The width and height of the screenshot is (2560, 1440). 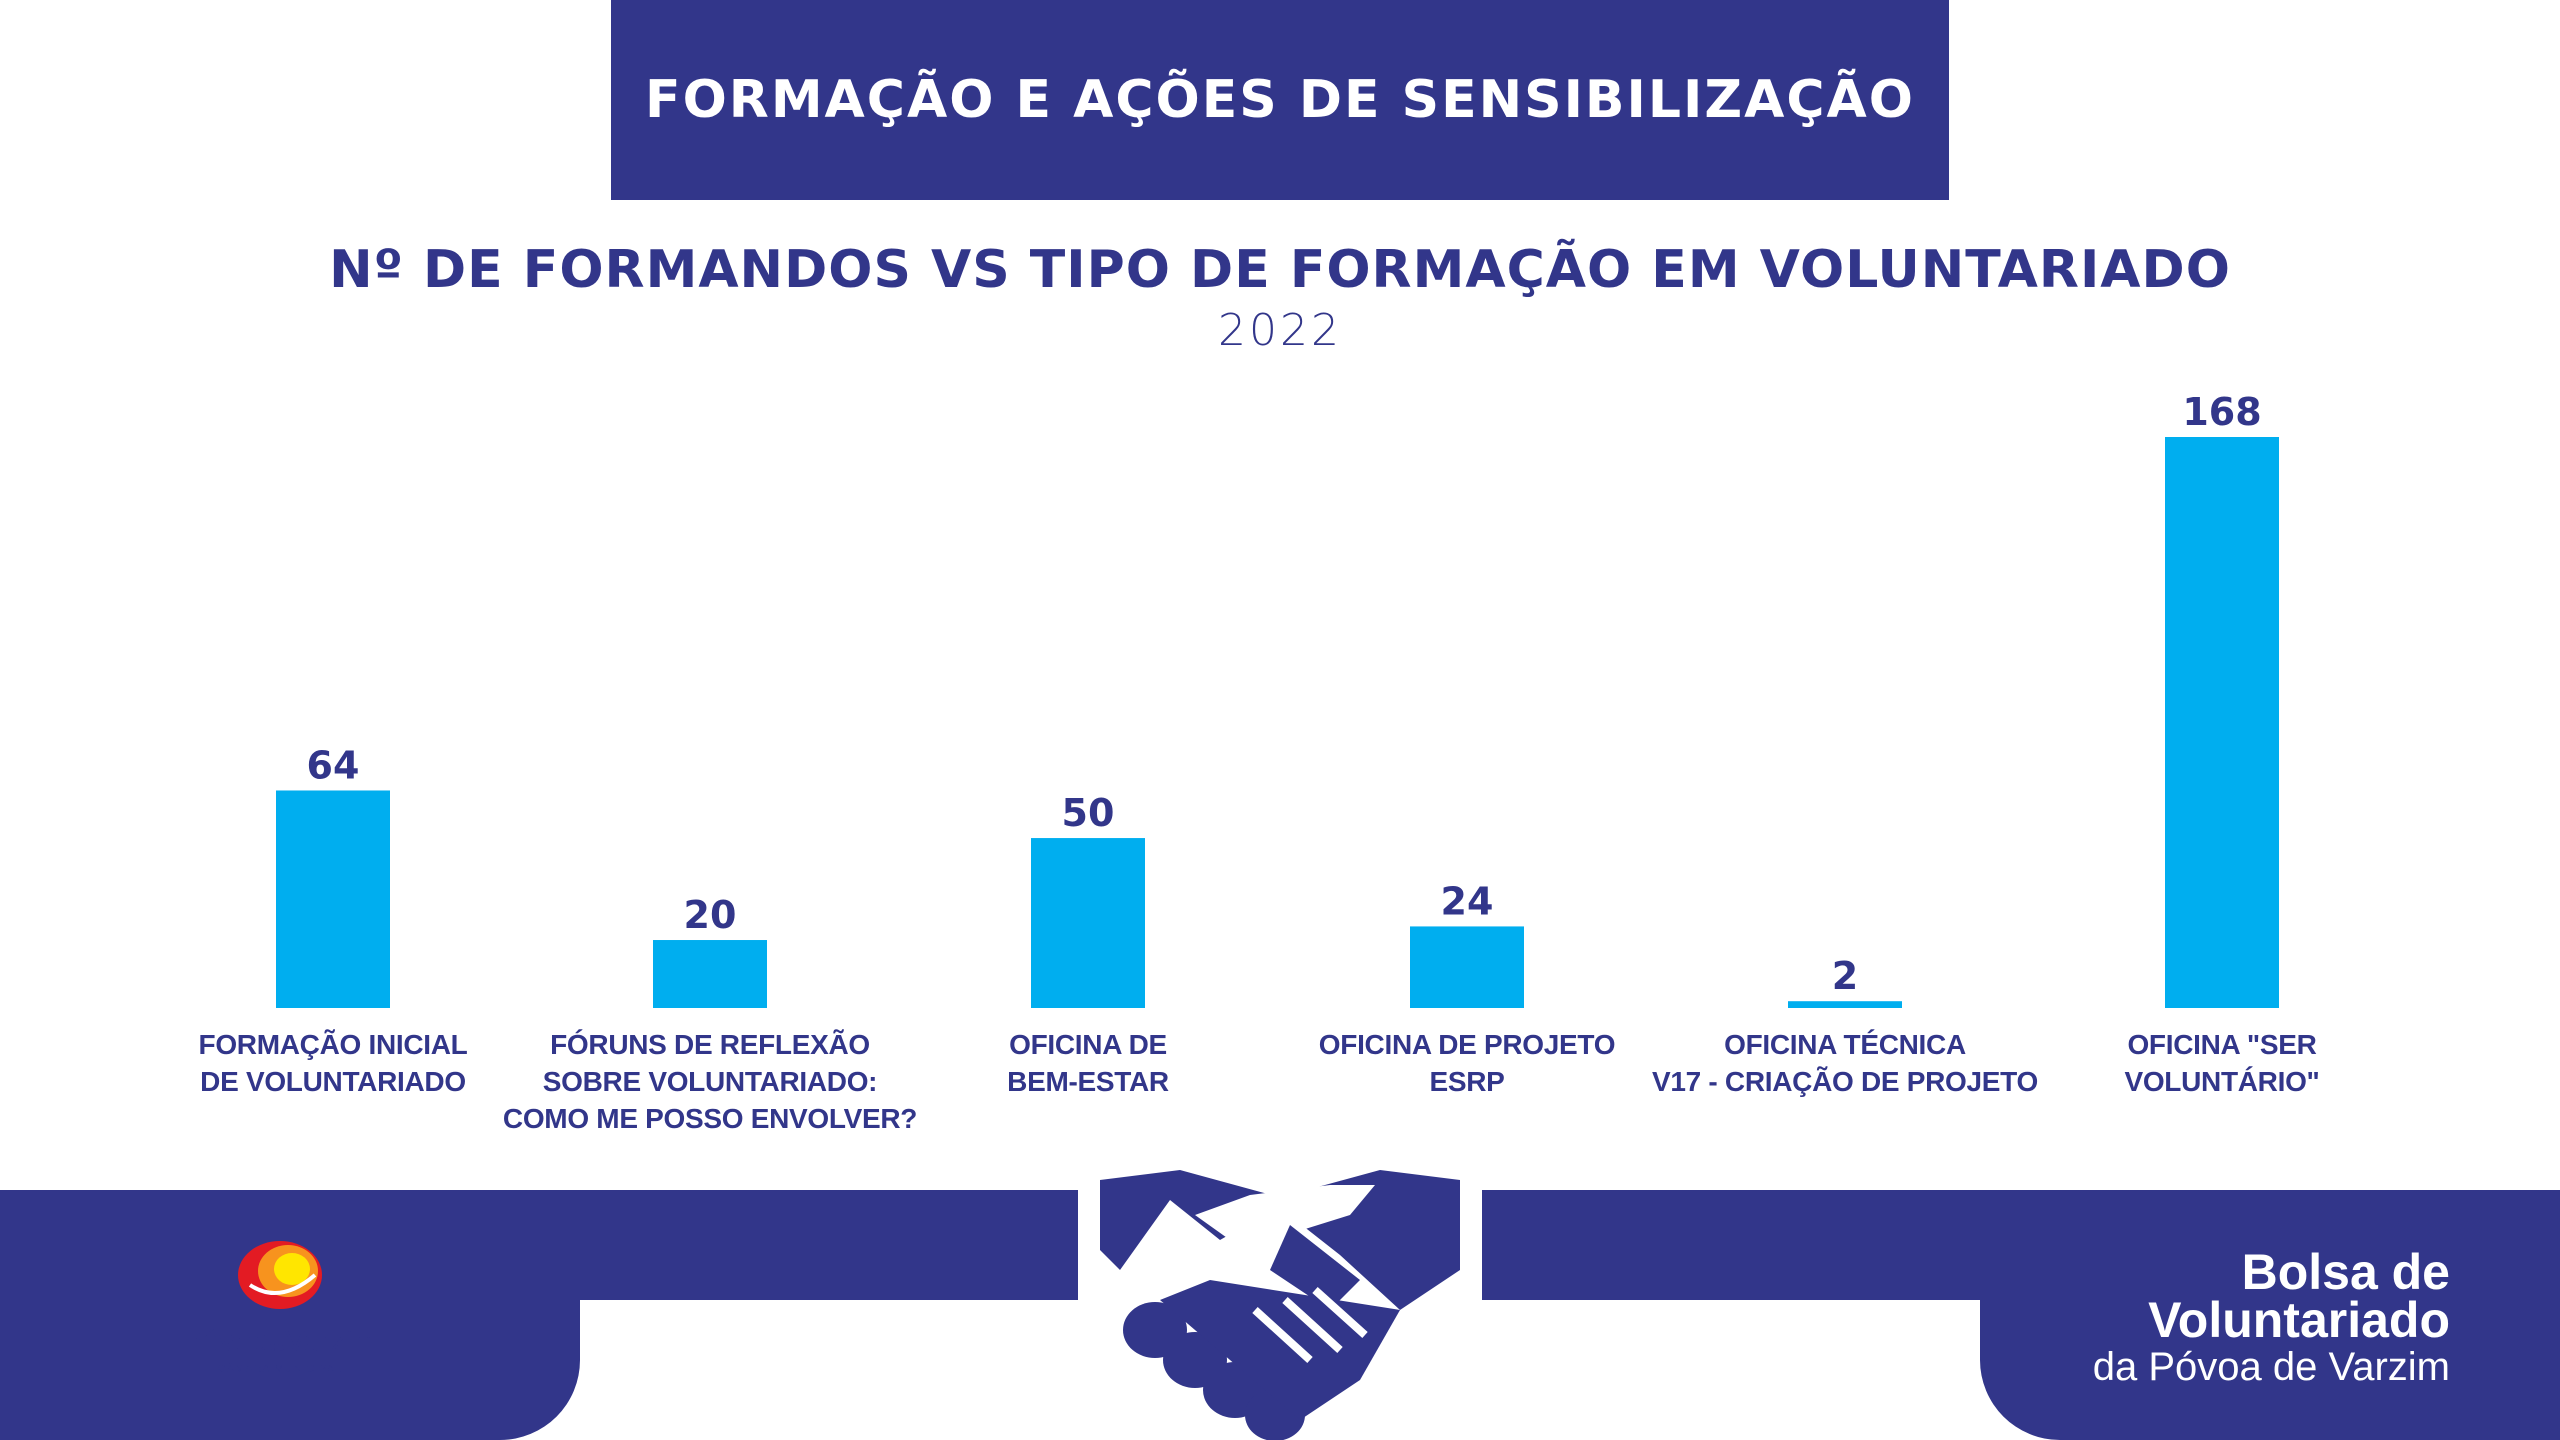 I want to click on category-label: OFICINA DE PROJETO ESRP, so click(x=1467, y=1063).